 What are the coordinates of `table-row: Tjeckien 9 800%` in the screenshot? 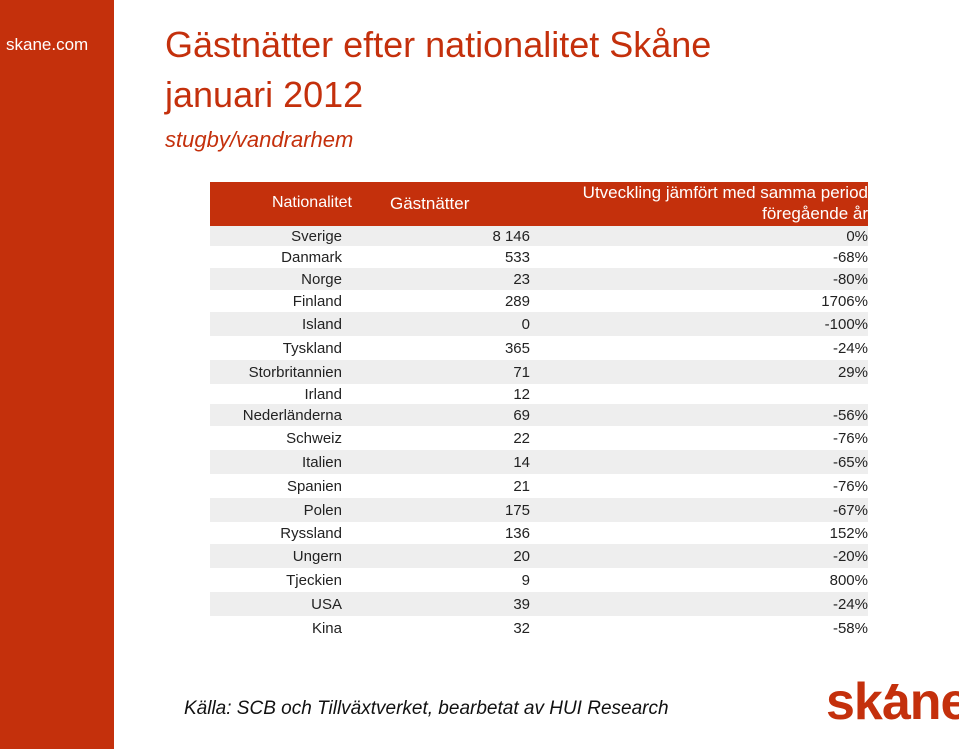 It's located at (539, 580).